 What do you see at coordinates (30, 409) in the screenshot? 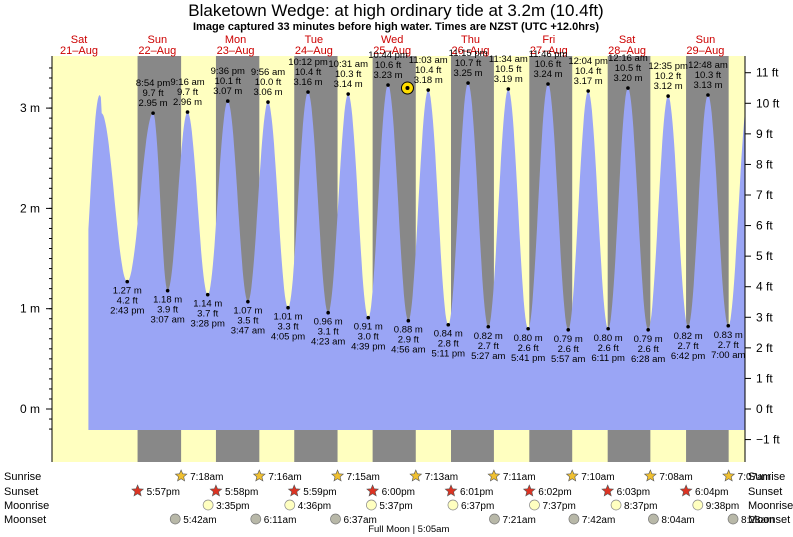
I see `left-tick-label: 0 m` at bounding box center [30, 409].